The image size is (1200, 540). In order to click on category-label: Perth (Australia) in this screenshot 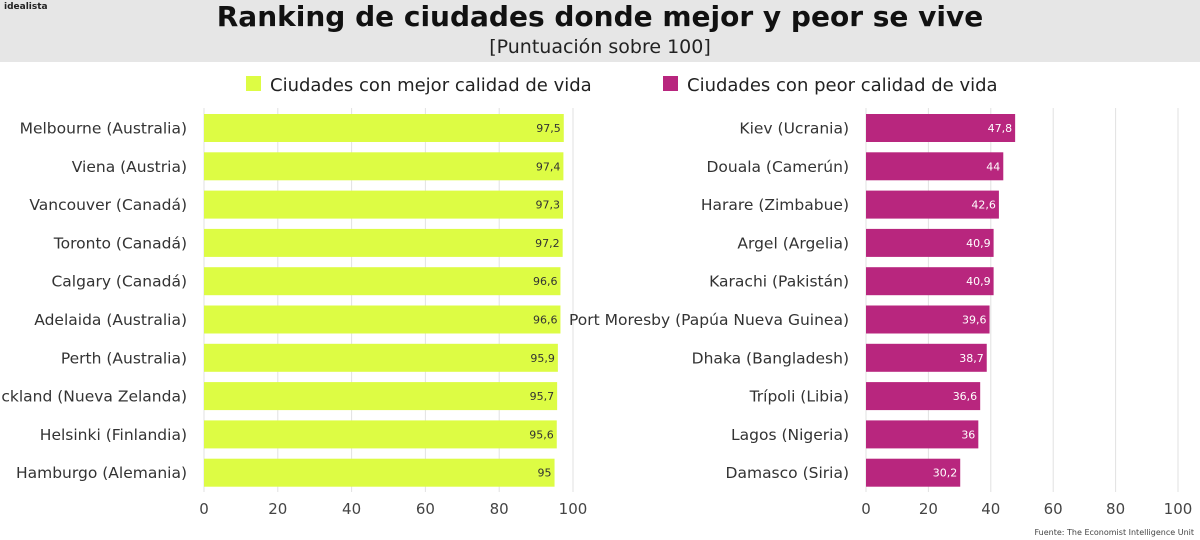, I will do `click(124, 358)`.